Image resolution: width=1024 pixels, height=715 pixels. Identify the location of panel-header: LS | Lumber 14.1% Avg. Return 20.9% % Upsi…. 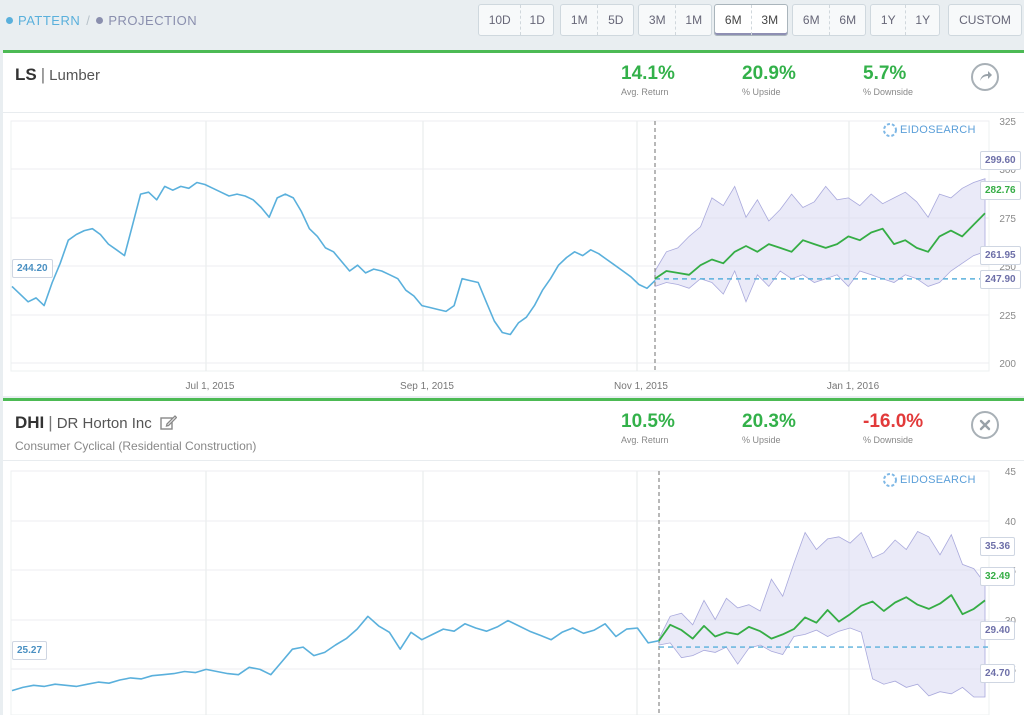
(513, 83).